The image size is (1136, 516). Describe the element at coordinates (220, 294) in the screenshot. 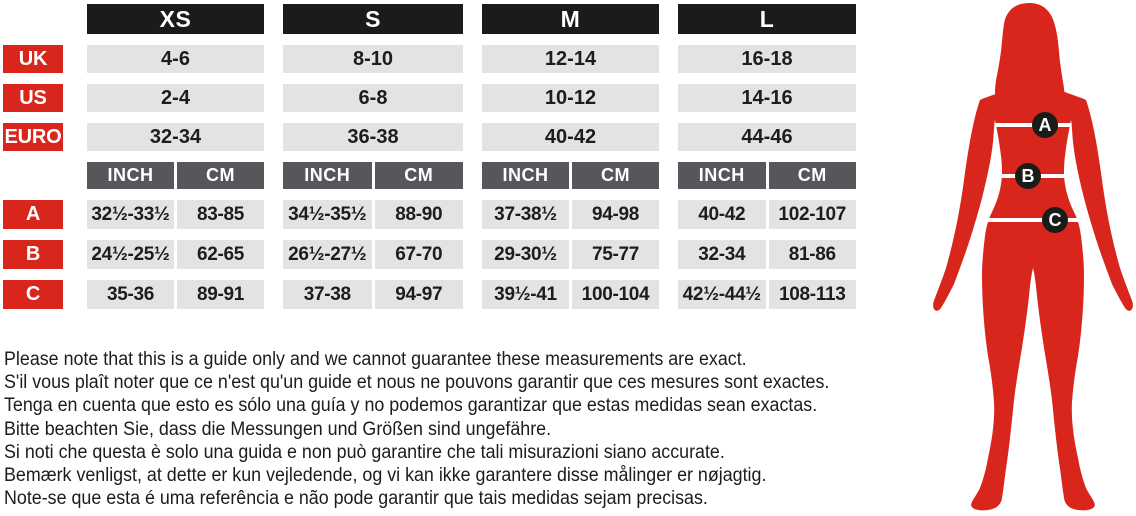

I see `c-xs-cm: 89-91` at that location.